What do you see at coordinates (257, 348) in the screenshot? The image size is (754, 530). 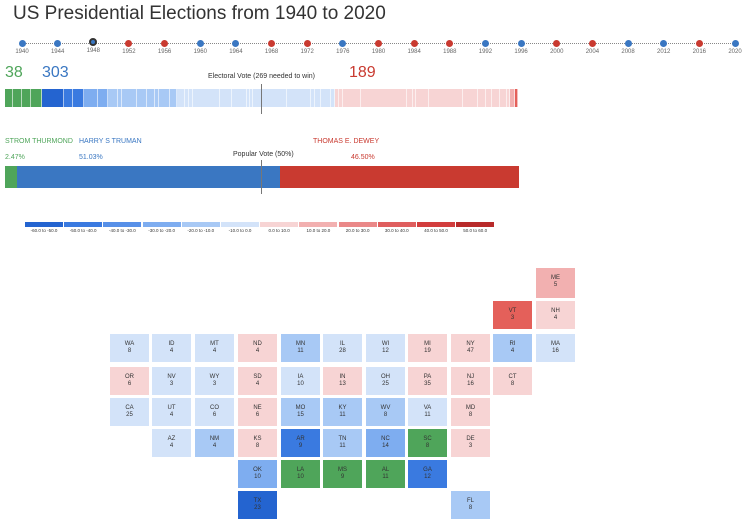 I see `state-tile-nd: ND 4` at bounding box center [257, 348].